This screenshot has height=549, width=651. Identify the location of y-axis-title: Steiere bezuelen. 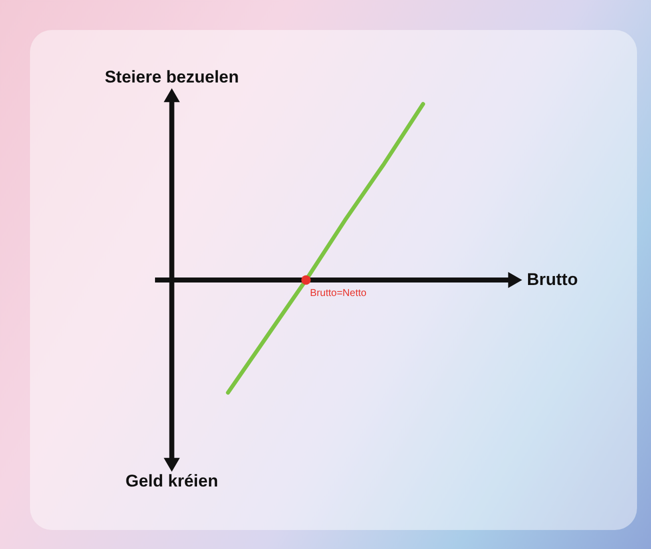
(171, 76).